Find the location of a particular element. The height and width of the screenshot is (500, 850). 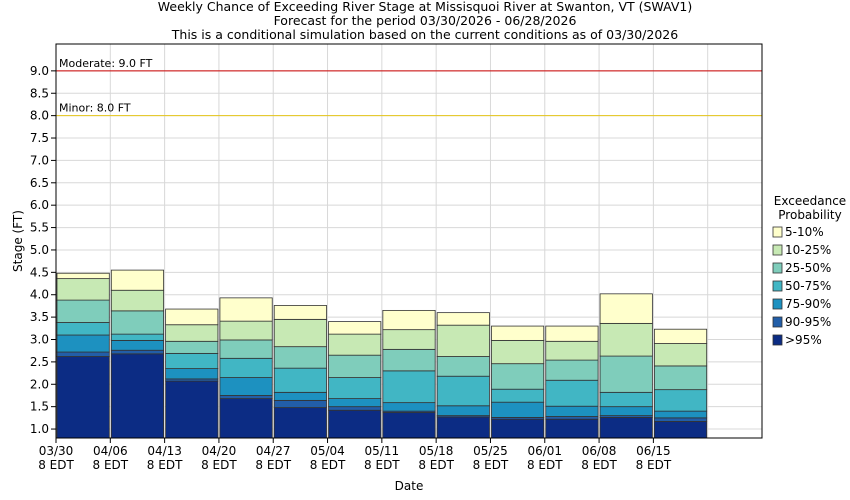

y-tick-label: 3.0 is located at coordinates (39, 340).